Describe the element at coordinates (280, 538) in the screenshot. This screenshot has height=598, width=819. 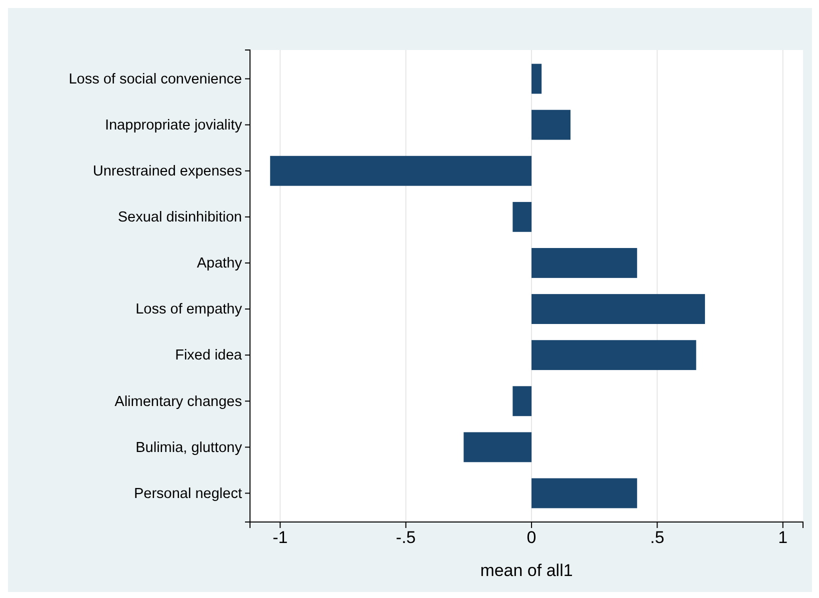
I see `x-tick-label: -1` at that location.